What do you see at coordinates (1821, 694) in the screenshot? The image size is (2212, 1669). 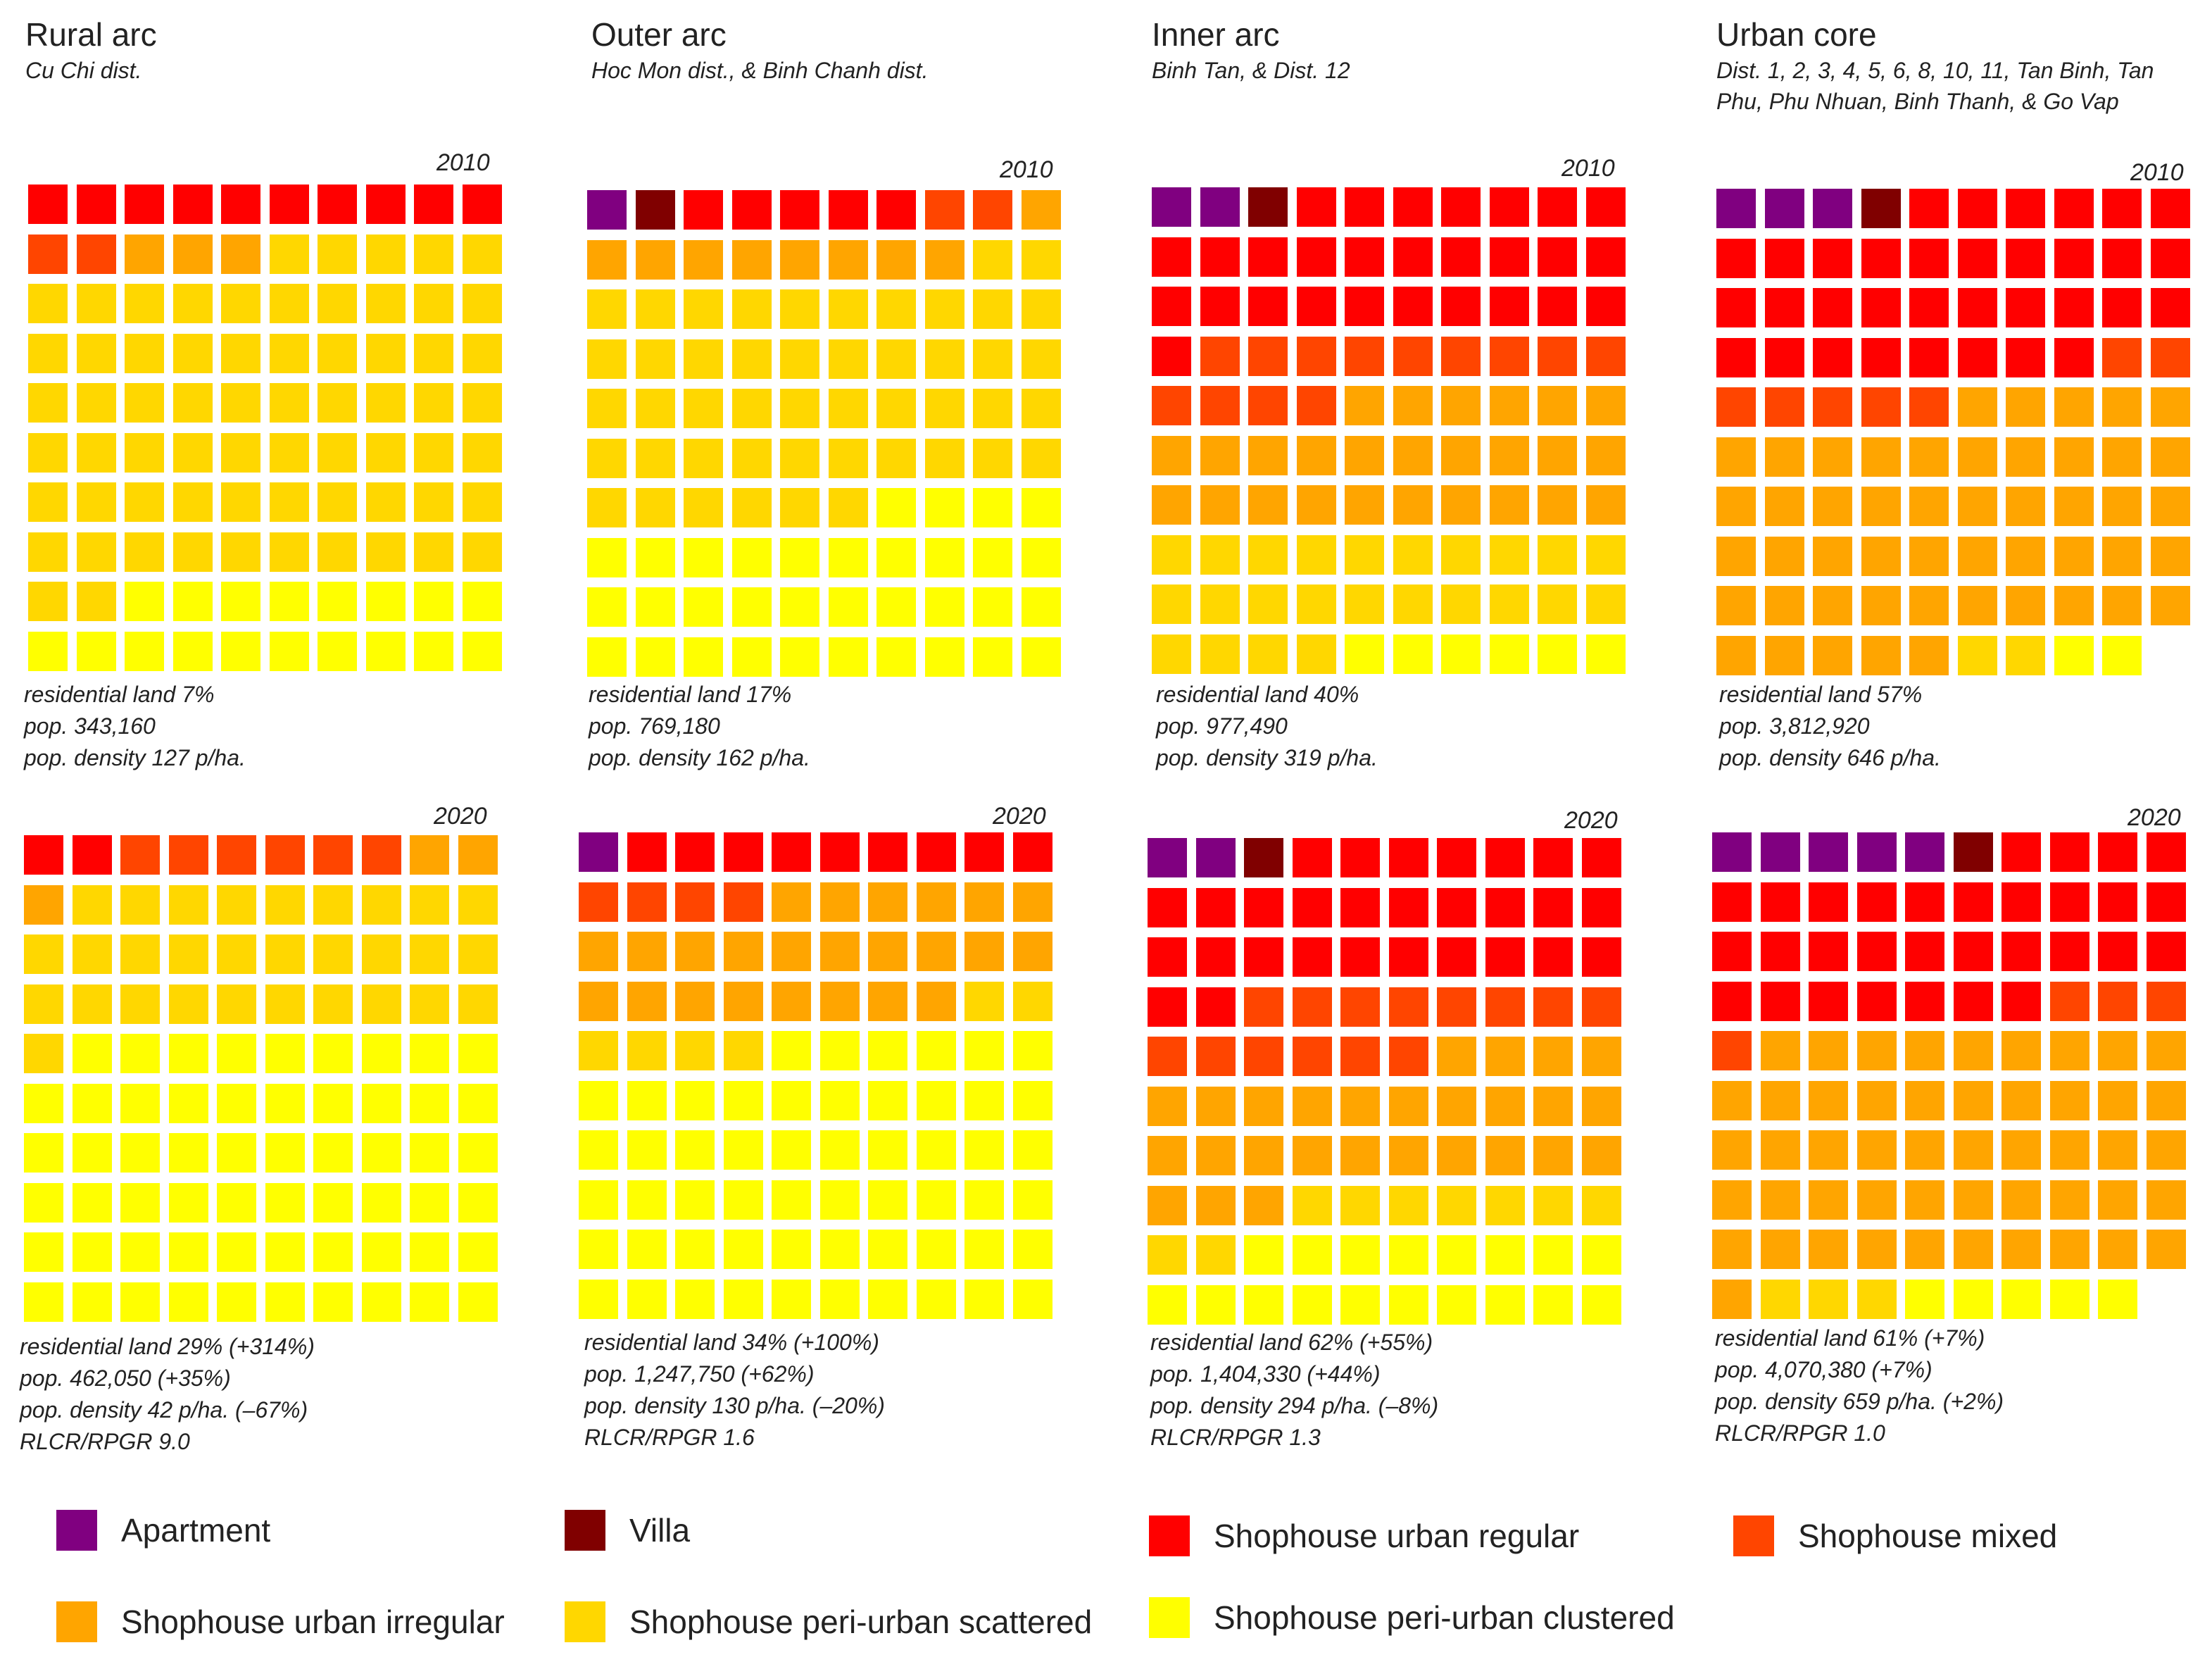 I see `stat-line: residential land 57%` at bounding box center [1821, 694].